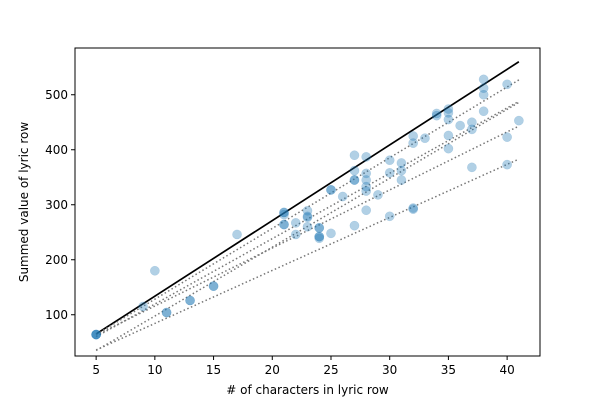 The image size is (600, 400). I want to click on x-axis-ticks: 5 10 15 20 25 30 35 40, so click(303, 366).